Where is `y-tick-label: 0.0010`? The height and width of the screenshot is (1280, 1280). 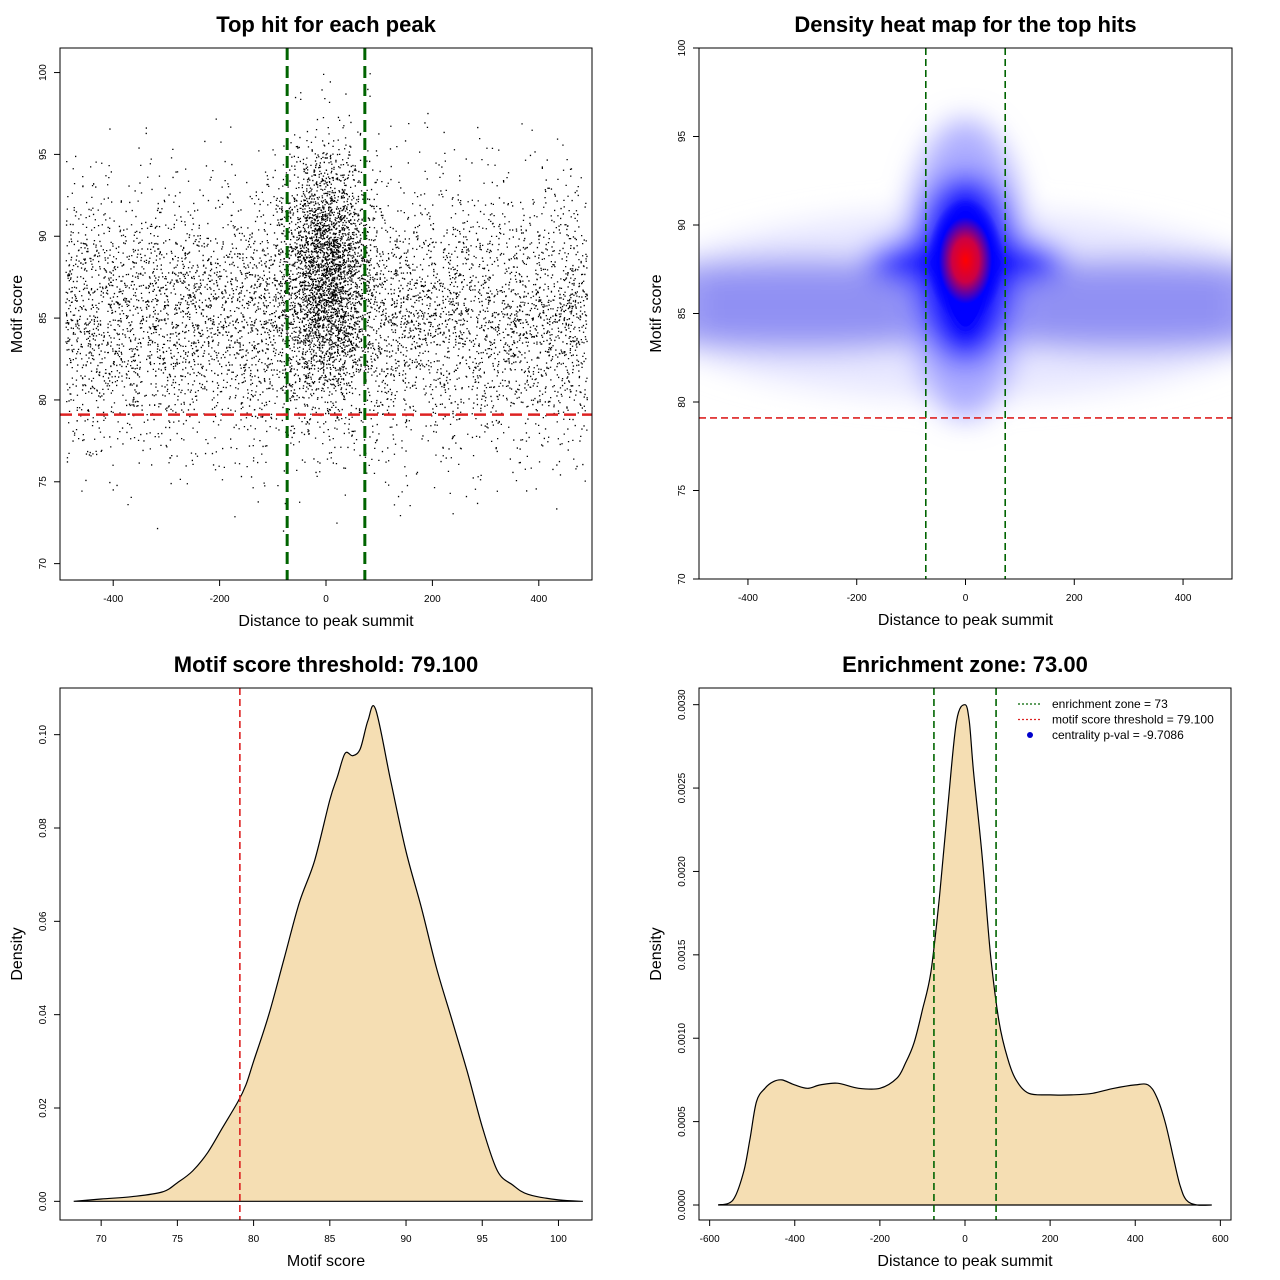
y-tick-label: 0.0010 is located at coordinates (682, 1037).